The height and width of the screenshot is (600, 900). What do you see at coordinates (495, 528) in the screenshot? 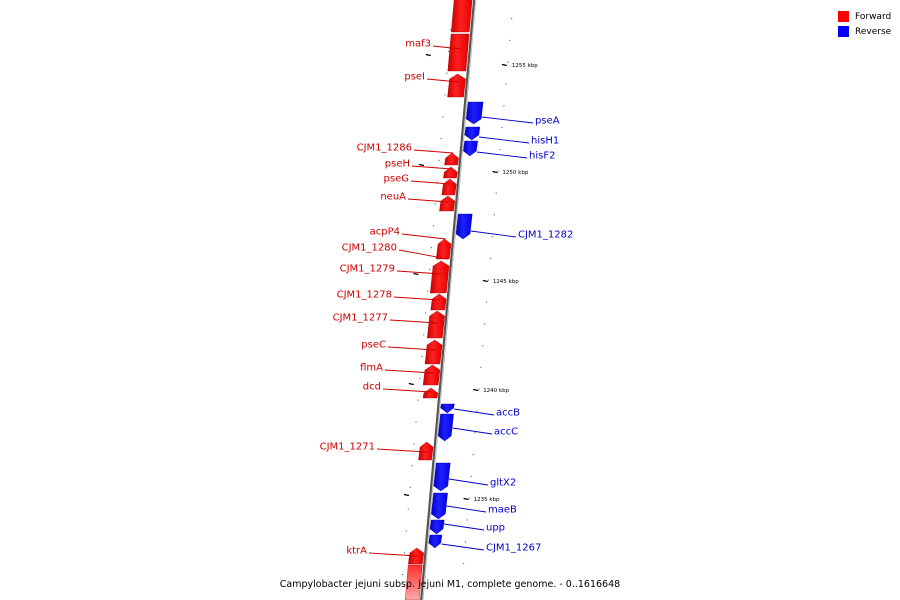
I see `gene-label: upp` at bounding box center [495, 528].